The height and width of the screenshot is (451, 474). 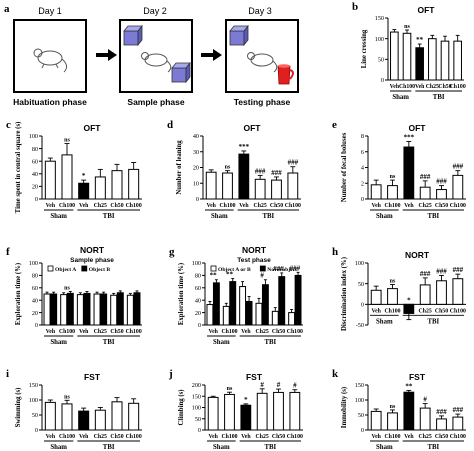 I want to click on panel-letter: g, so click(x=172, y=252).